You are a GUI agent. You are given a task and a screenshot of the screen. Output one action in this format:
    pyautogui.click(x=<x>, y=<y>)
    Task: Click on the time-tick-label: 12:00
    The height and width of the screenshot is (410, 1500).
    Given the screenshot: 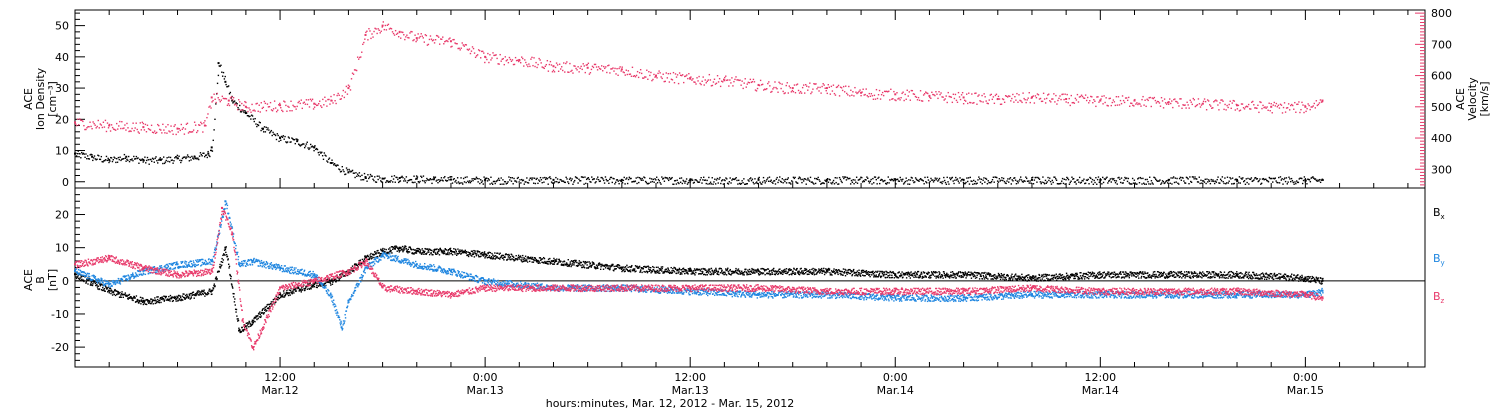 What is the action you would take?
    pyautogui.click(x=280, y=377)
    